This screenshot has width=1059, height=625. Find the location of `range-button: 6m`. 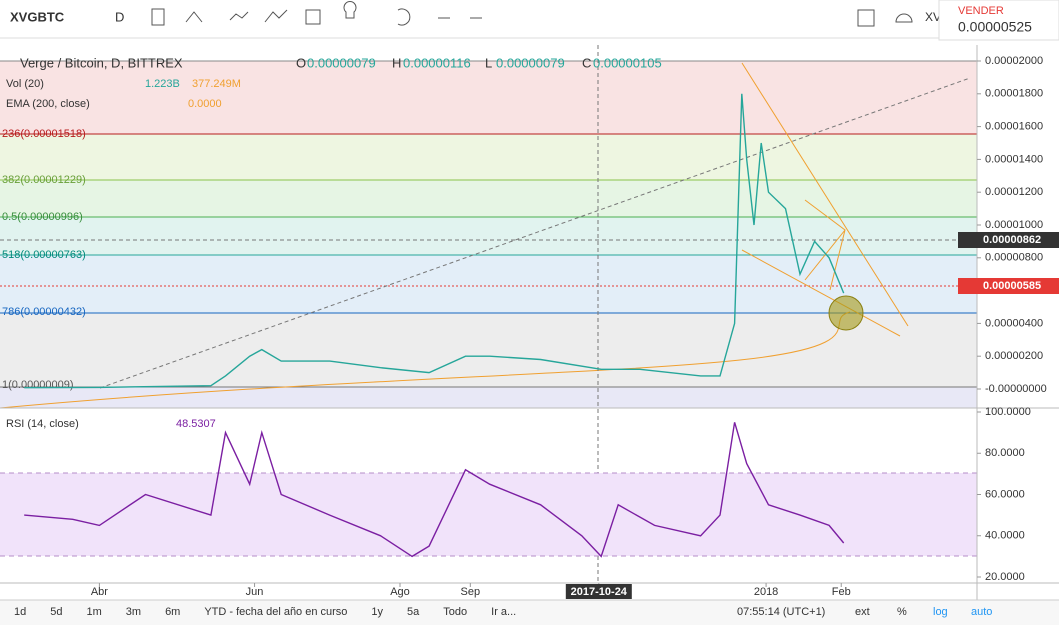

range-button: 6m is located at coordinates (172, 612).